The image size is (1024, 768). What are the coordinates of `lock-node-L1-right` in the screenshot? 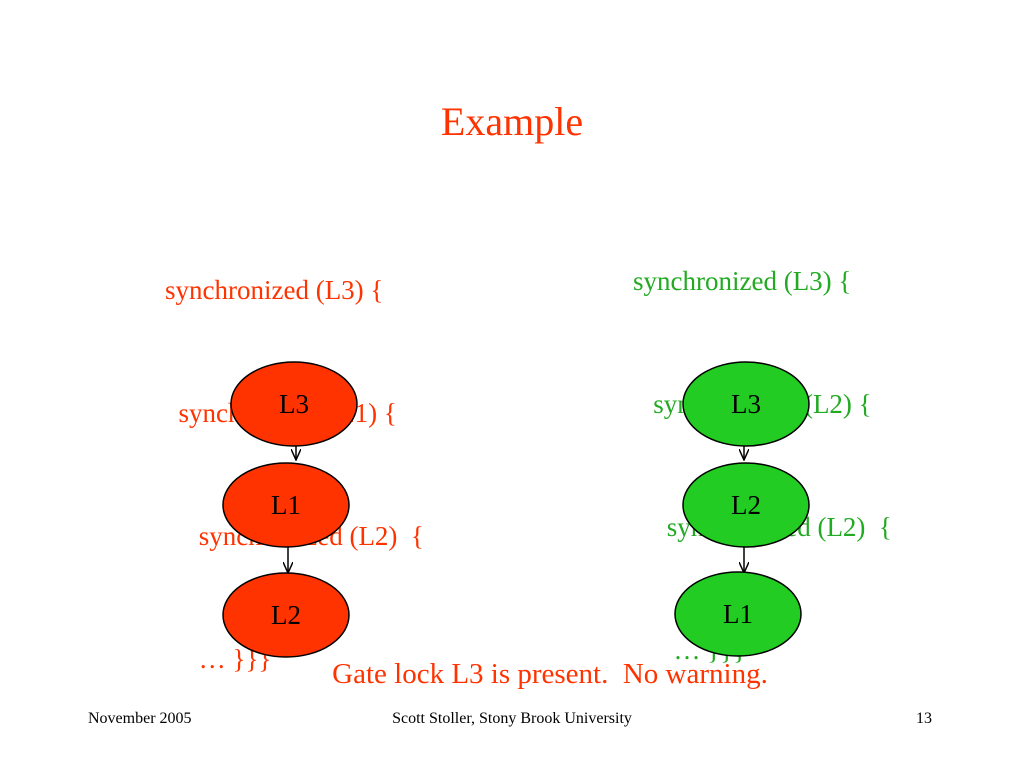 It's located at (738, 614).